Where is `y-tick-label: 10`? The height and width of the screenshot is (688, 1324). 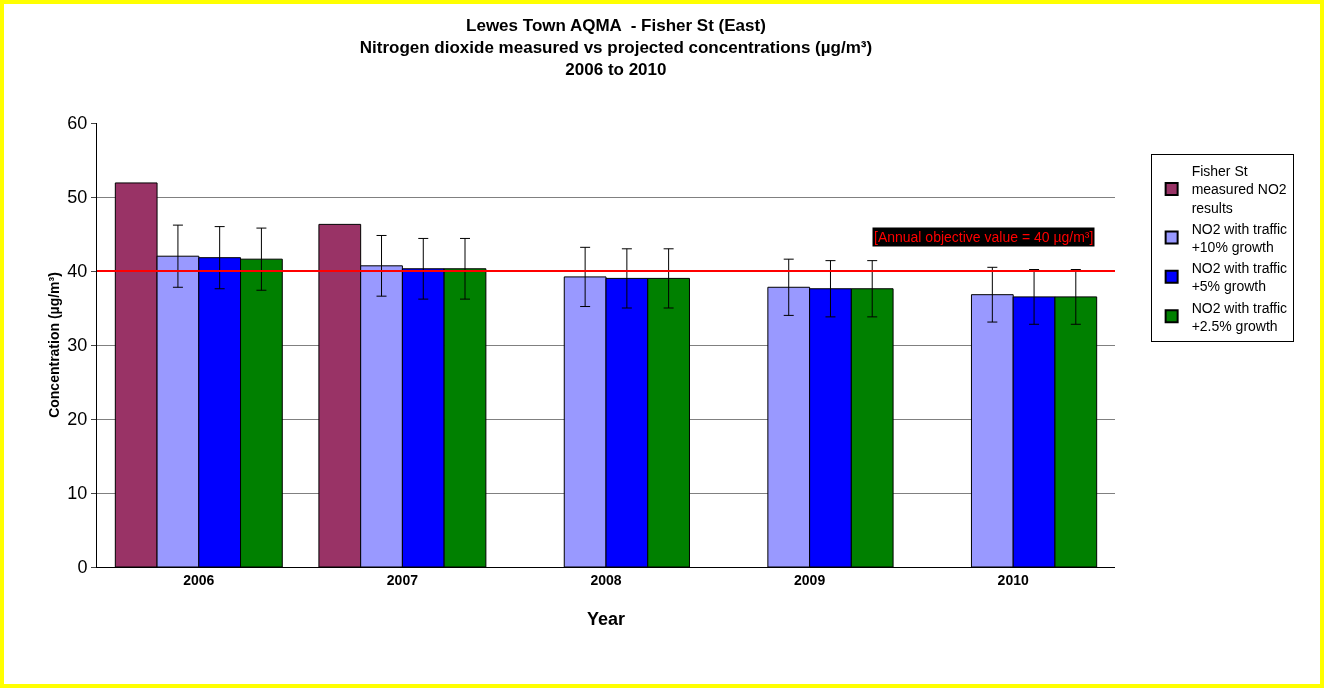
y-tick-label: 10 is located at coordinates (77, 493).